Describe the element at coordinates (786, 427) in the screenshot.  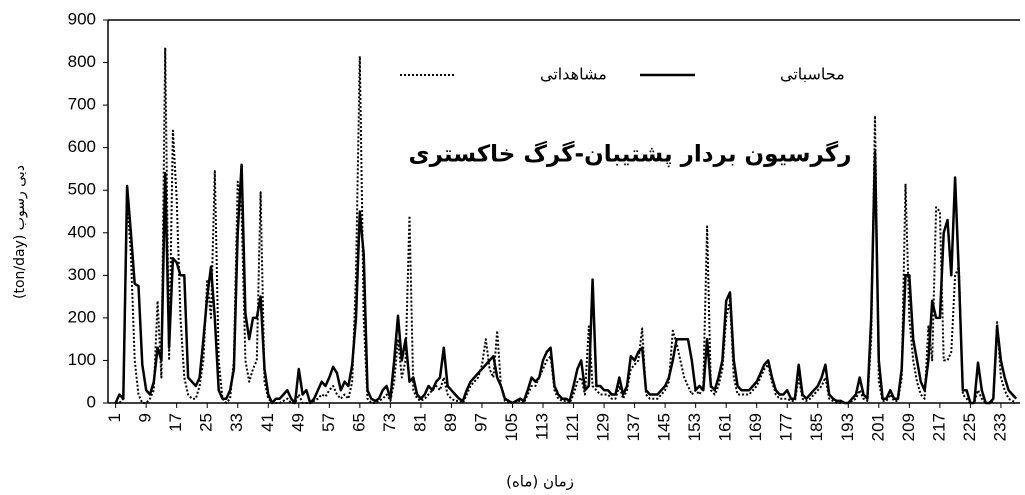
I see `x-tick-label: 177` at that location.